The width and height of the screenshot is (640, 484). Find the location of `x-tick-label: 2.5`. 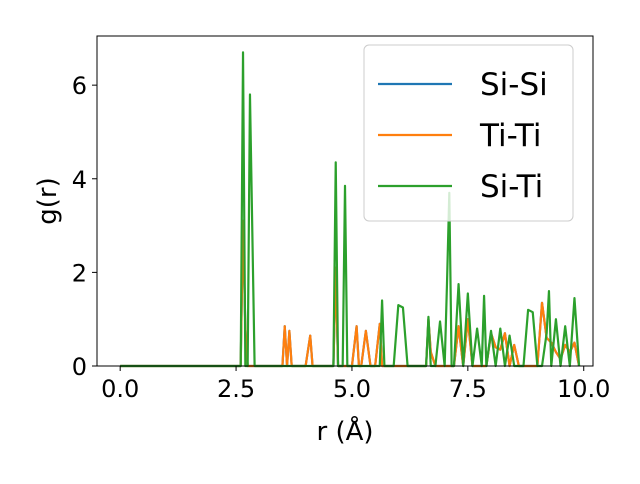

x-tick-label: 2.5 is located at coordinates (236, 389).